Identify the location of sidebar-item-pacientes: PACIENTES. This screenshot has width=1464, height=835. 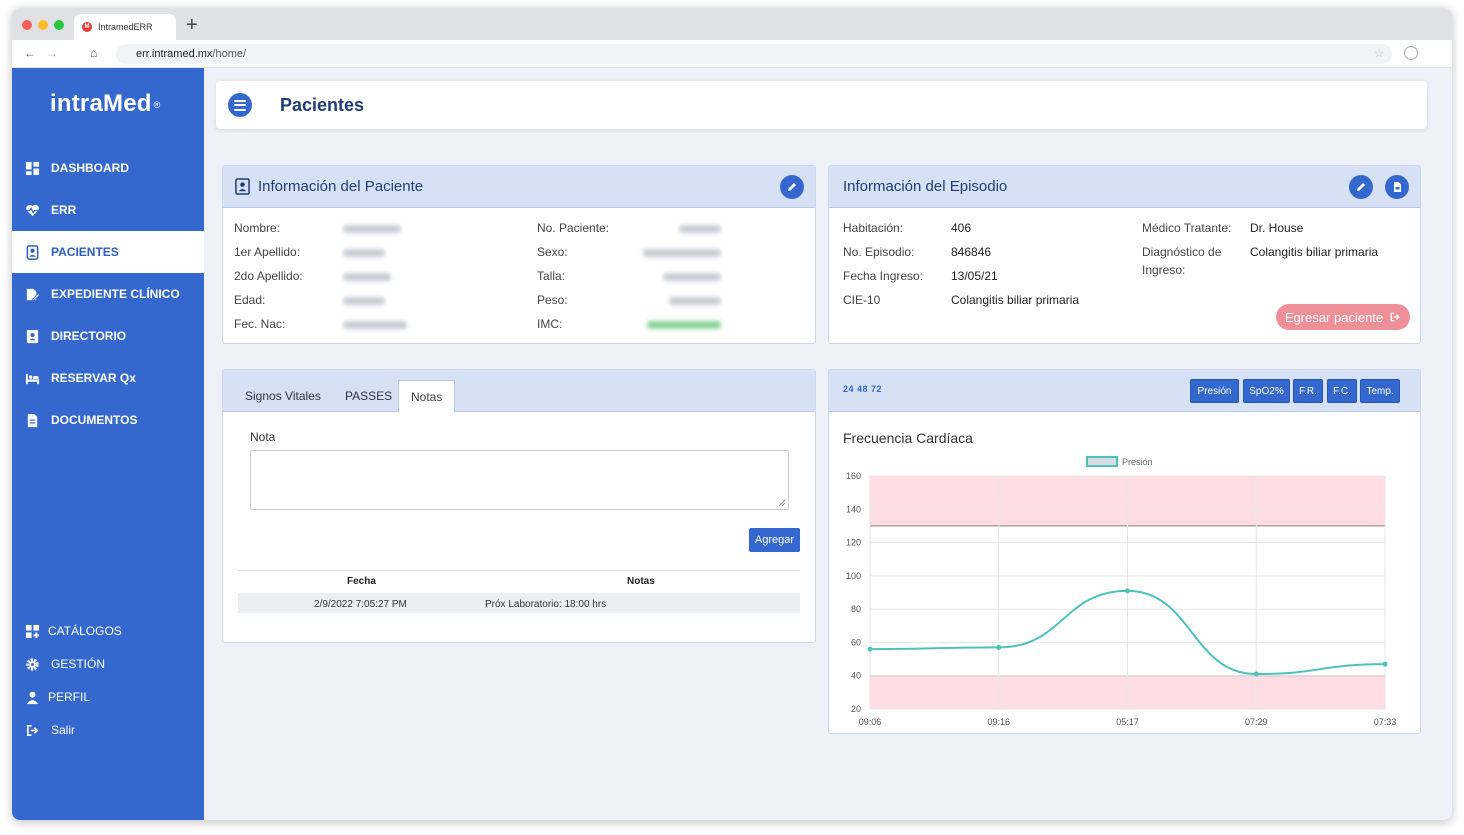
(108, 252).